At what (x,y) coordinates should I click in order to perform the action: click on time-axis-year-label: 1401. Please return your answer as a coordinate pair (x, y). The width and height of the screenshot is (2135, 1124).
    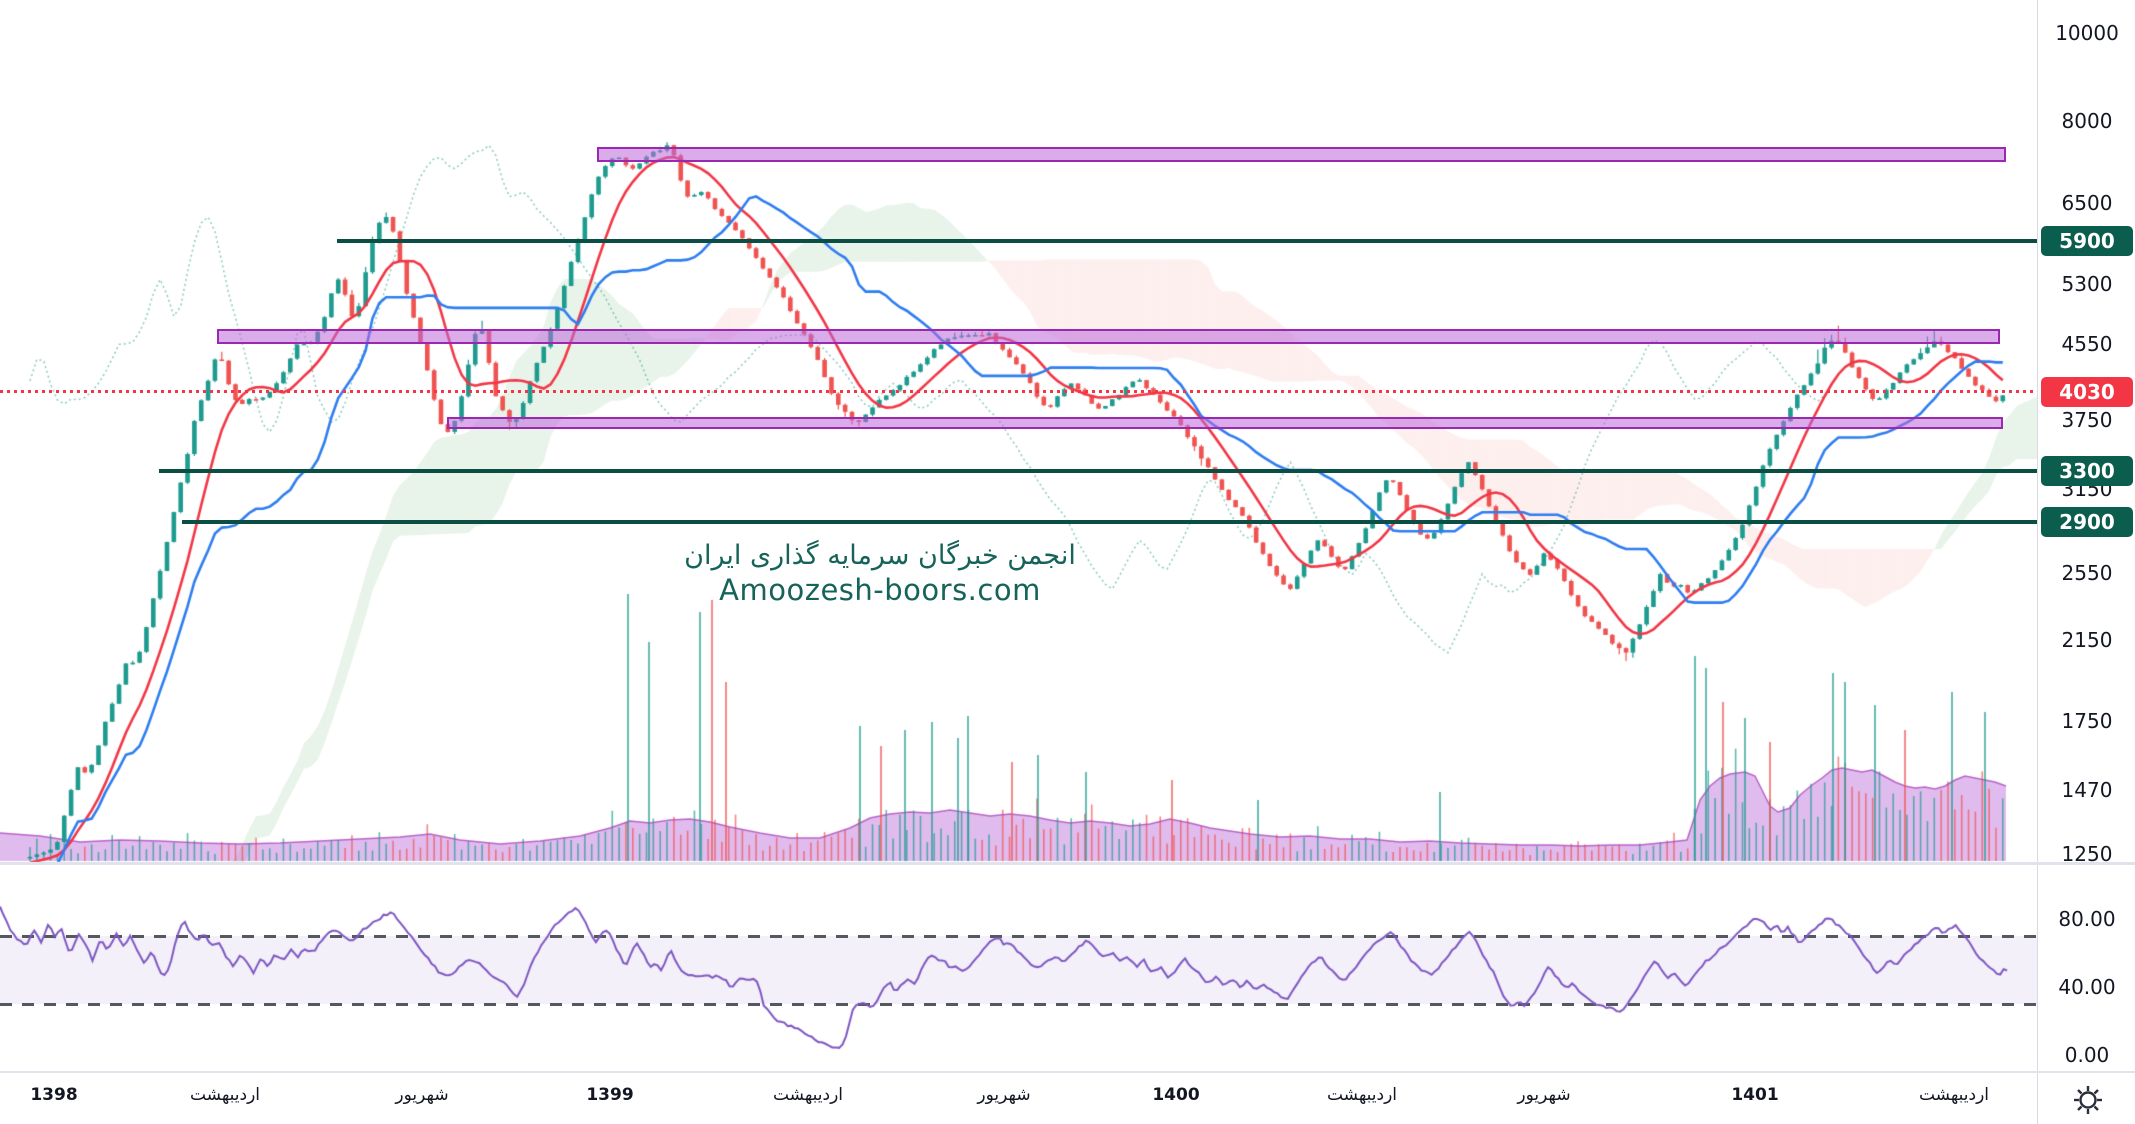
    Looking at the image, I should click on (1755, 1095).